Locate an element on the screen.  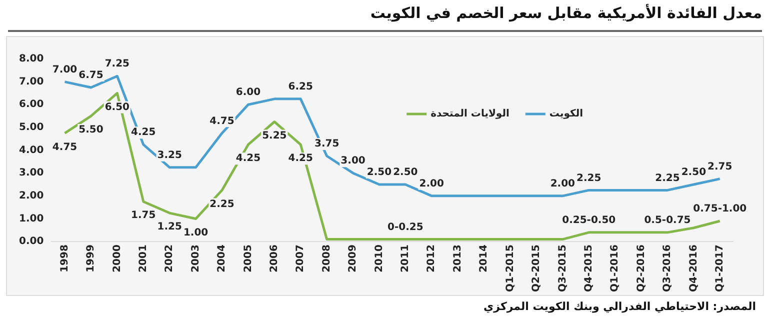
x-tick-label: 2002 is located at coordinates (170, 258).